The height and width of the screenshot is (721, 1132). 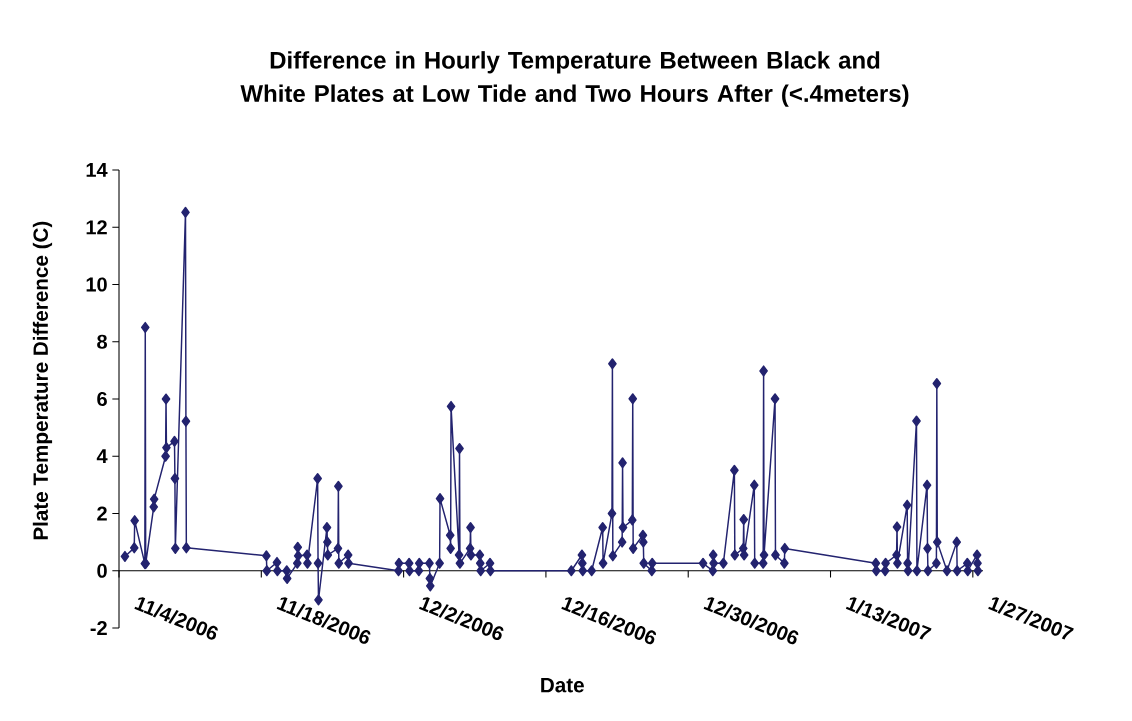 I want to click on chart-title: Difference in Hourly Temperature Between Black and White Plates at Low Tide and Two Hours After (<.4meters), so click(x=574, y=79).